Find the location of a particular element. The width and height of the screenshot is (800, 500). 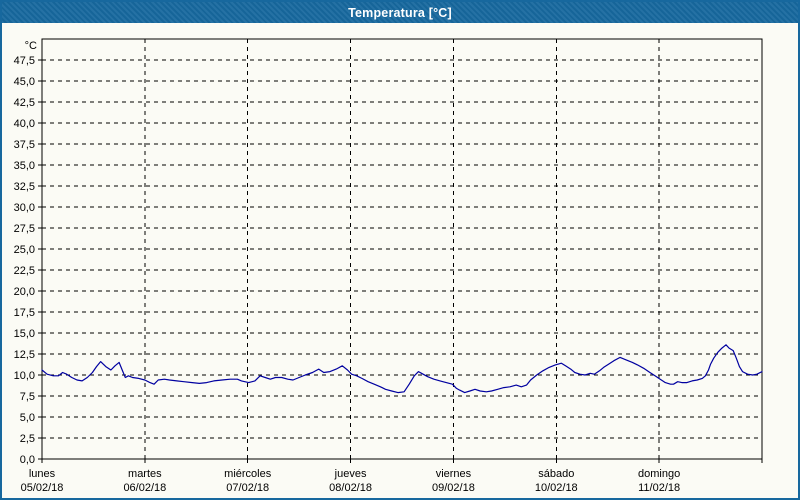

x-day-name-label: lunes is located at coordinates (42, 474).